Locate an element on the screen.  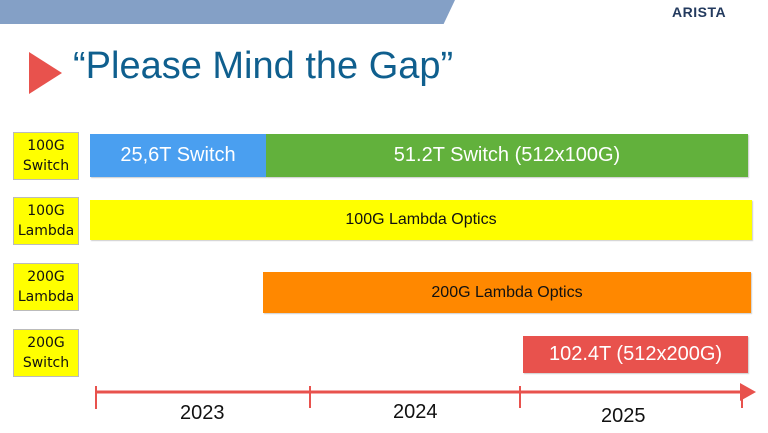
year-2025: 2025 is located at coordinates (623, 416).